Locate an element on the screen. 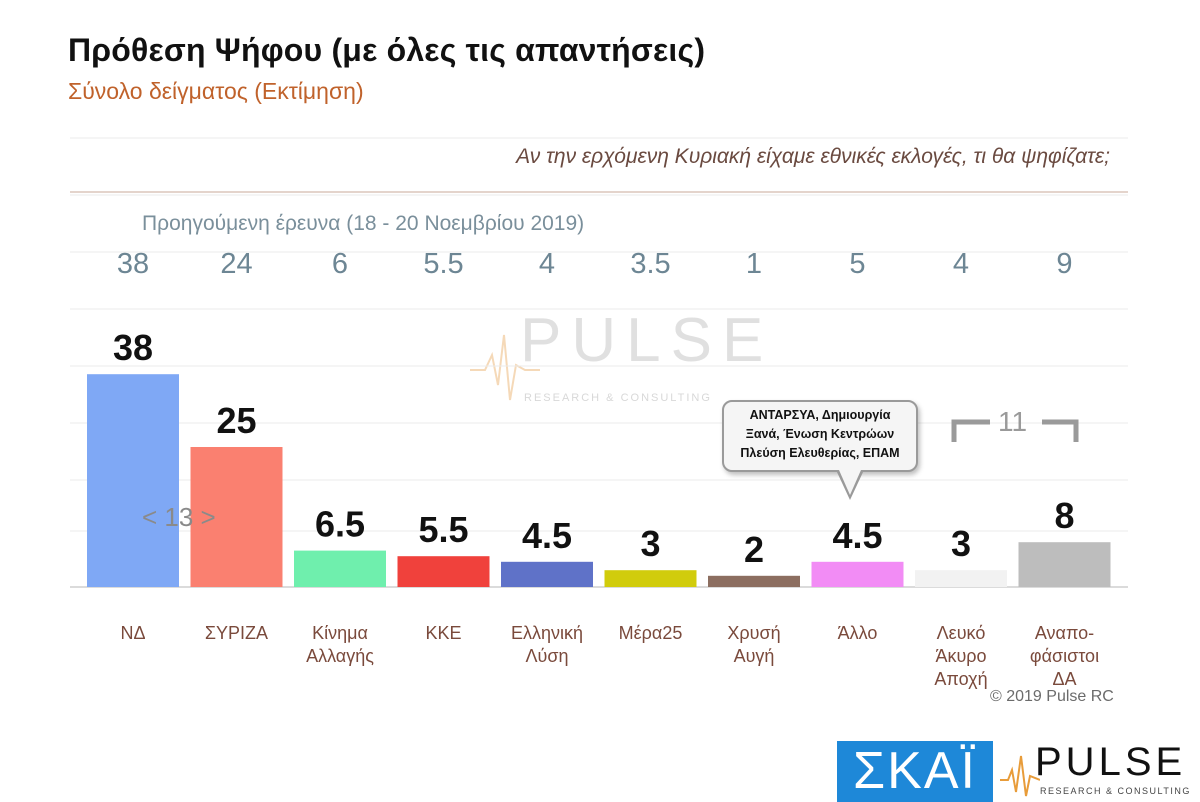 Image resolution: width=1200 pixels, height=802 pixels. skai-logo: ΣΚΑΪ is located at coordinates (915, 771).